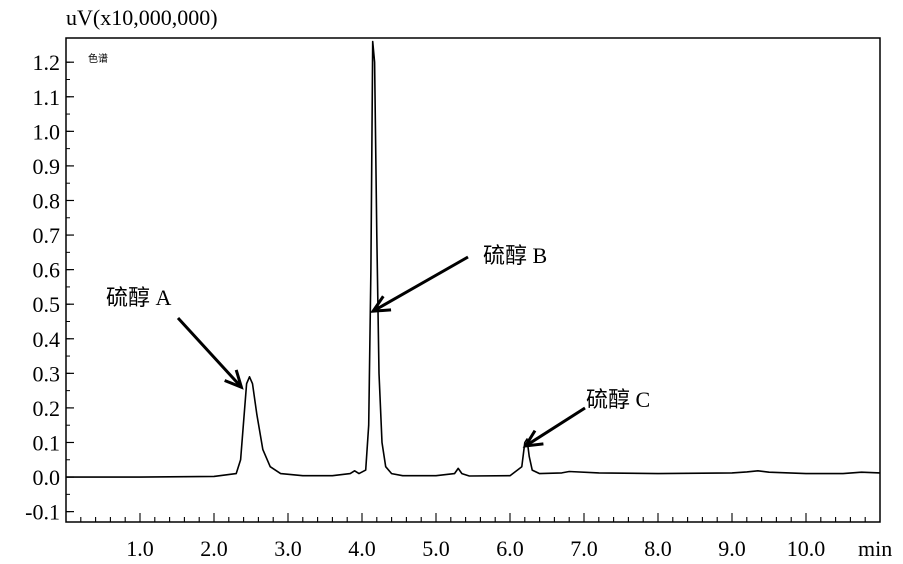 The height and width of the screenshot is (564, 903). I want to click on x-tick-label: 10.0, so click(806, 548).